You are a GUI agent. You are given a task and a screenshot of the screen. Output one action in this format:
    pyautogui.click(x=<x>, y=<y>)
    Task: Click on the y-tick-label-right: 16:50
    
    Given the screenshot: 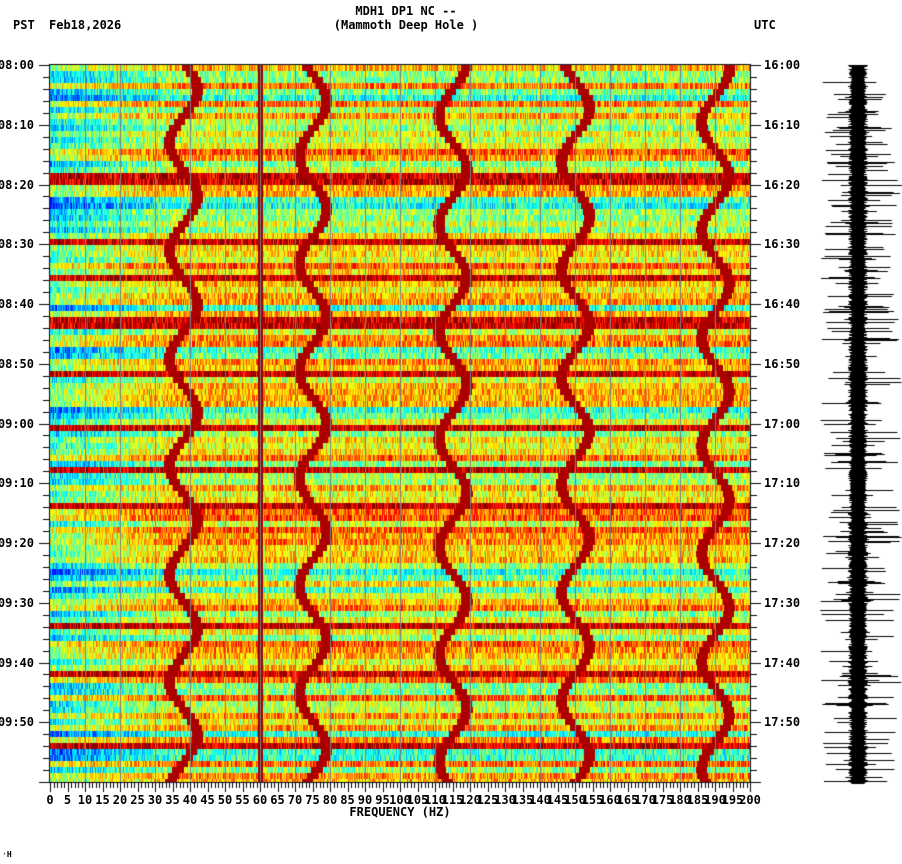 What is the action you would take?
    pyautogui.click(x=782, y=363)
    